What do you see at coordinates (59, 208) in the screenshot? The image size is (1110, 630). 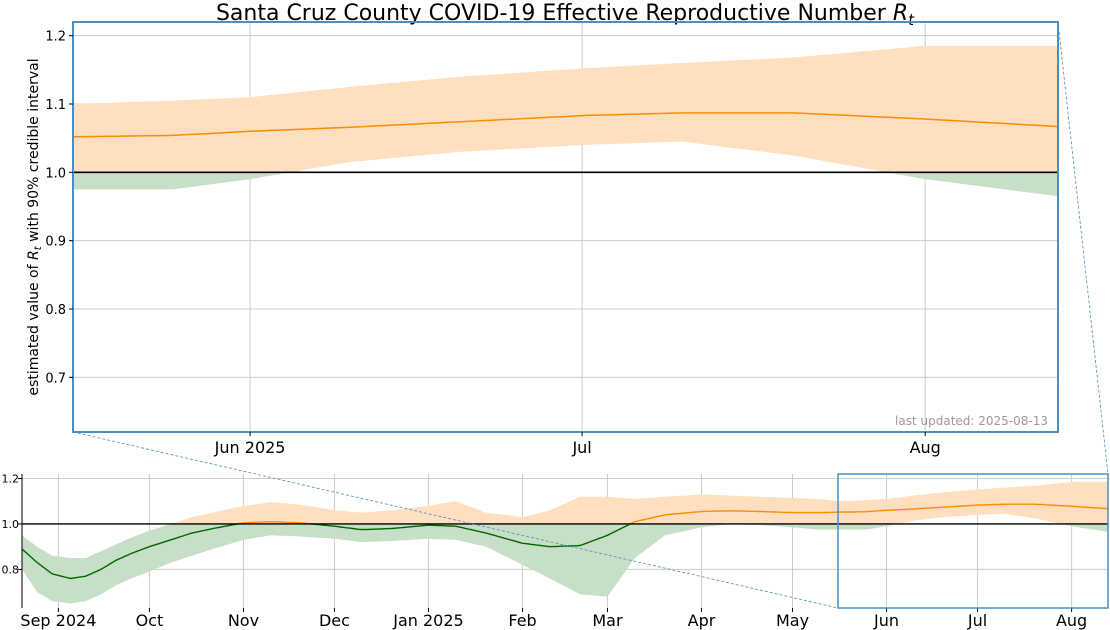 I see `main-y-ticks: 0.7 0.8 0.9 1.0 1.1 1.2` at bounding box center [59, 208].